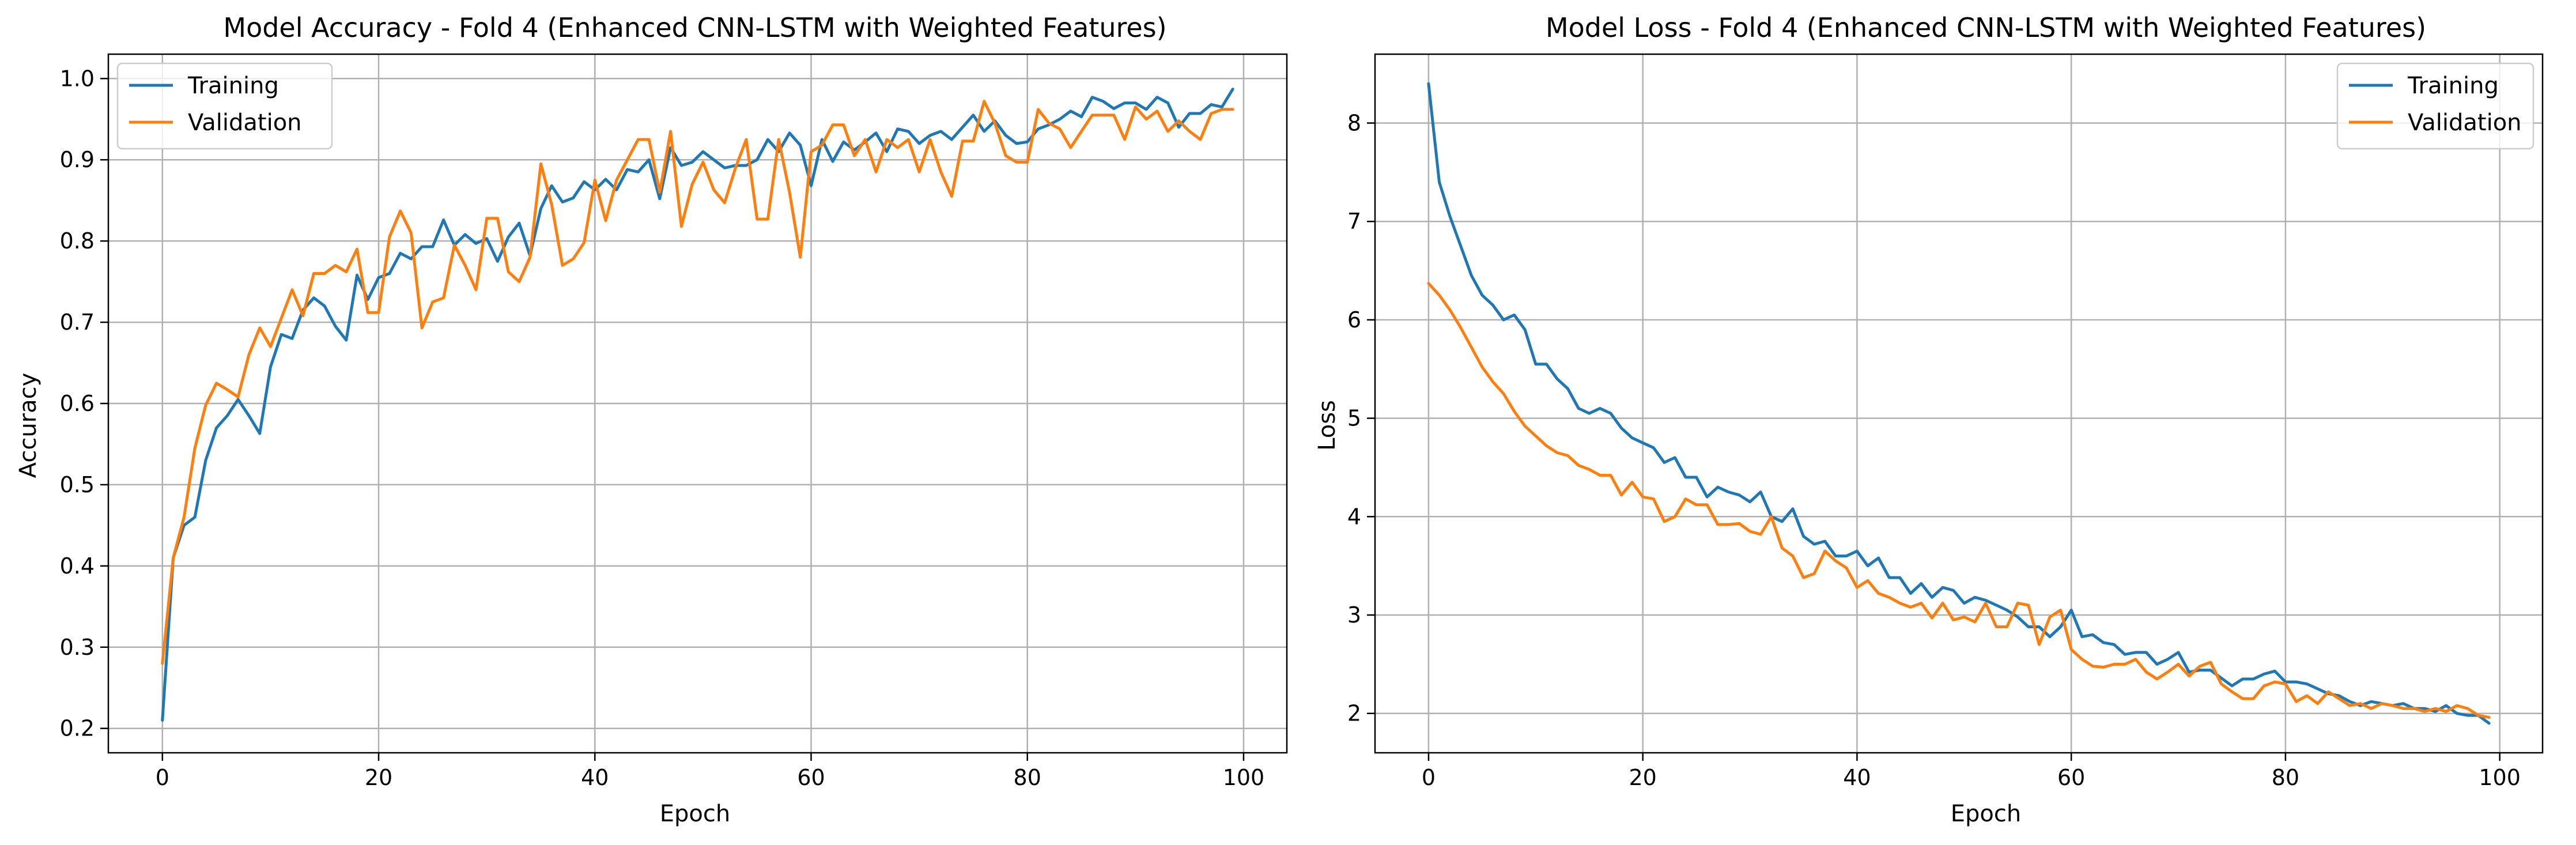  I want to click on accuracy-y-axis-label: Accuracy, so click(28, 426).